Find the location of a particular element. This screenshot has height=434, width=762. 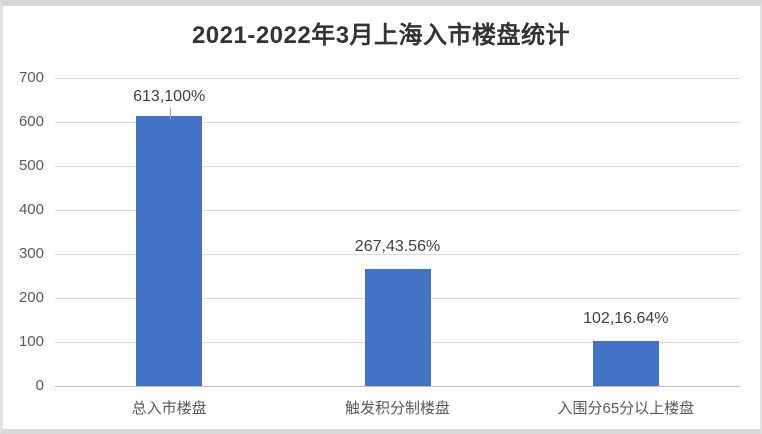

x-axis-category-label: 总入市楼盘 is located at coordinates (169, 408).